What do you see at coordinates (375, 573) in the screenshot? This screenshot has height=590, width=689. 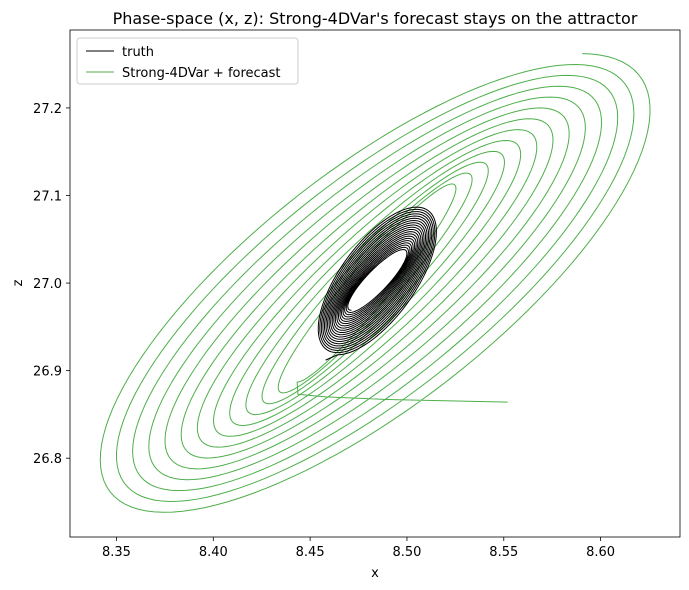 I see `x-axis-label: x` at bounding box center [375, 573].